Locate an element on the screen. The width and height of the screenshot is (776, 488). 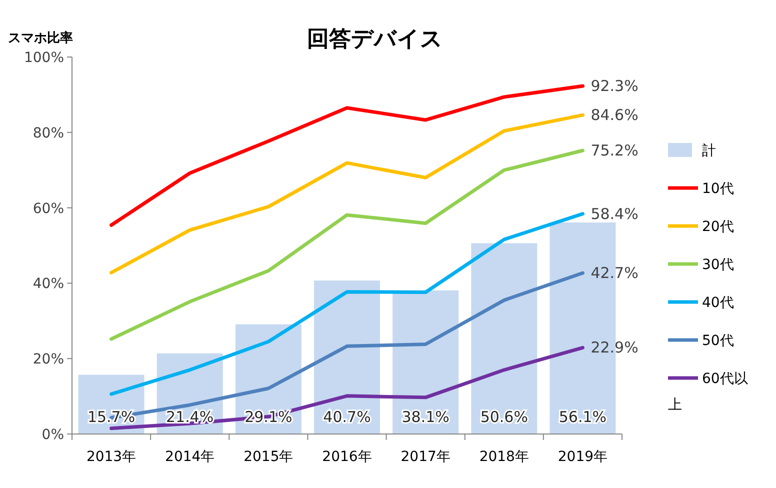
data-label: 56.1% is located at coordinates (582, 417).